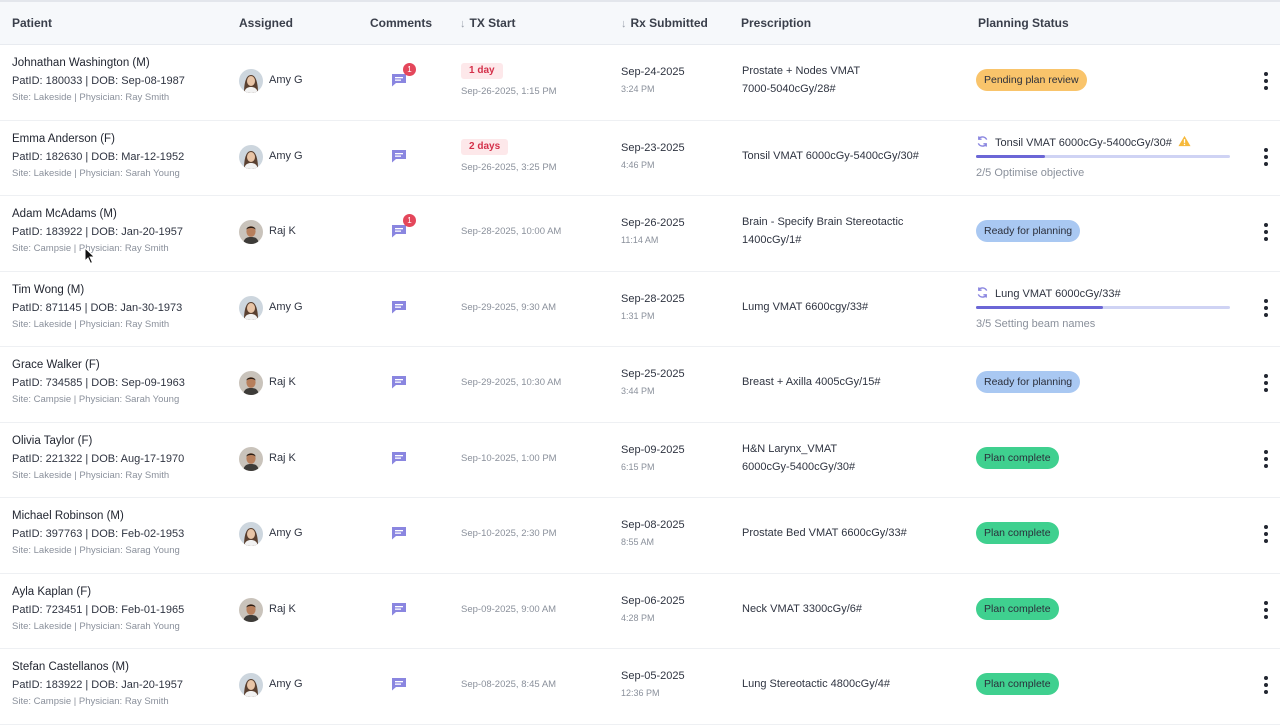 The image size is (1280, 725). I want to click on patient-name: Emma Anderson (F), so click(63, 138).